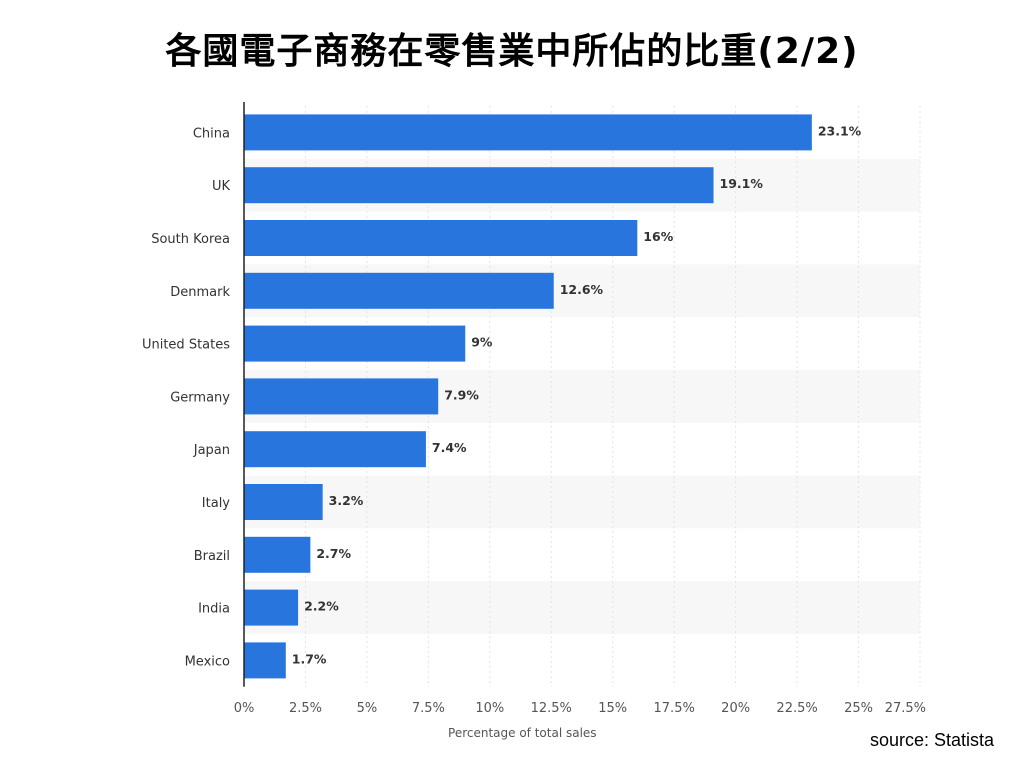 This screenshot has height=768, width=1024. I want to click on category-label: Denmark, so click(200, 292).